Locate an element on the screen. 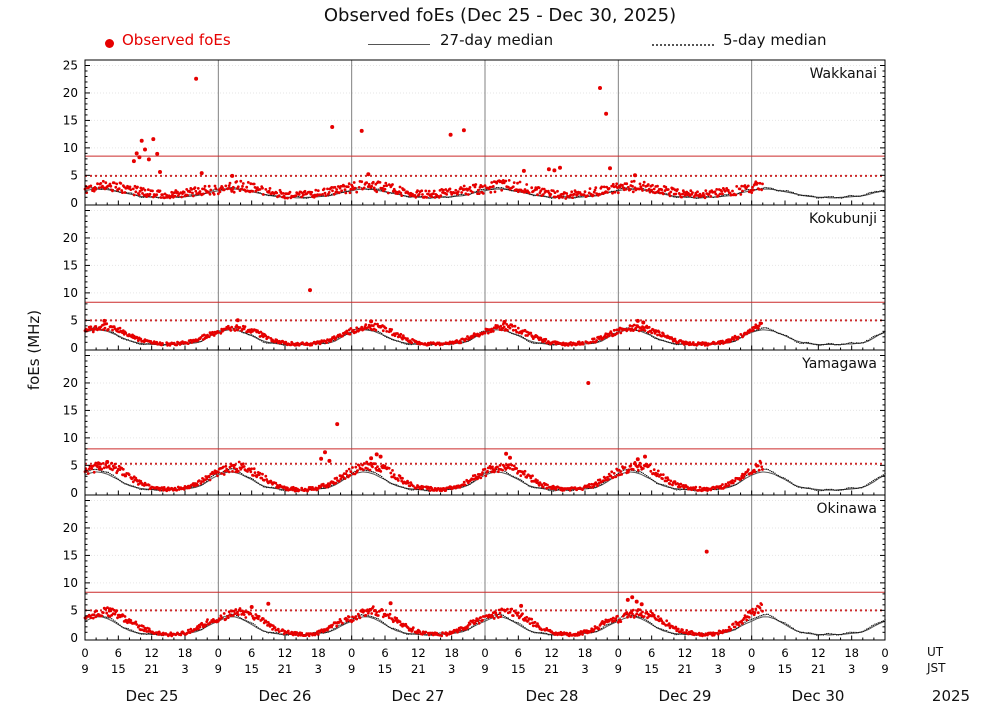 The width and height of the screenshot is (1000, 714). legend-median5-label: 5-day median is located at coordinates (775, 40).